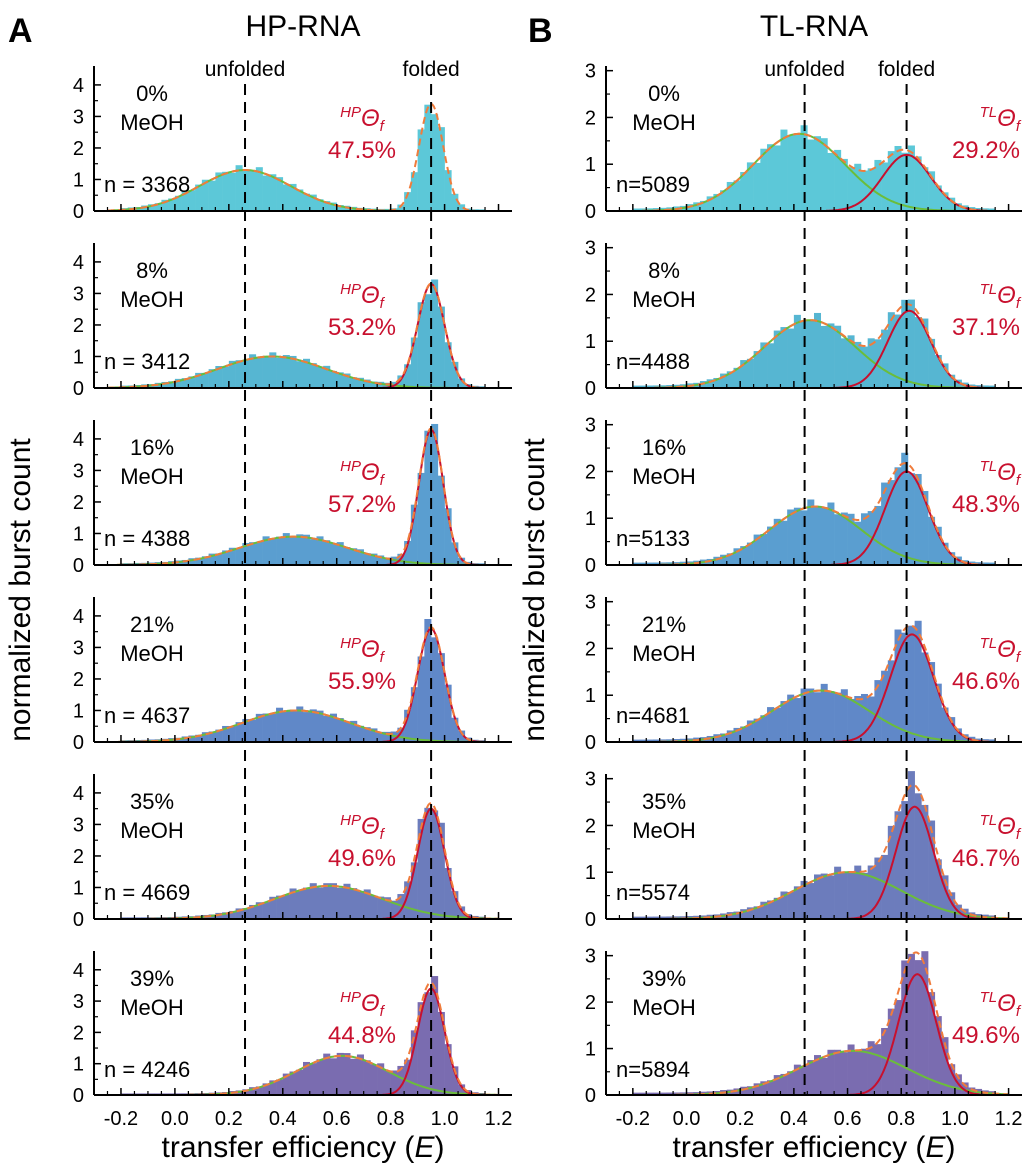  What do you see at coordinates (362, 681) in the screenshot?
I see `theta-folded-value: 55.9%` at bounding box center [362, 681].